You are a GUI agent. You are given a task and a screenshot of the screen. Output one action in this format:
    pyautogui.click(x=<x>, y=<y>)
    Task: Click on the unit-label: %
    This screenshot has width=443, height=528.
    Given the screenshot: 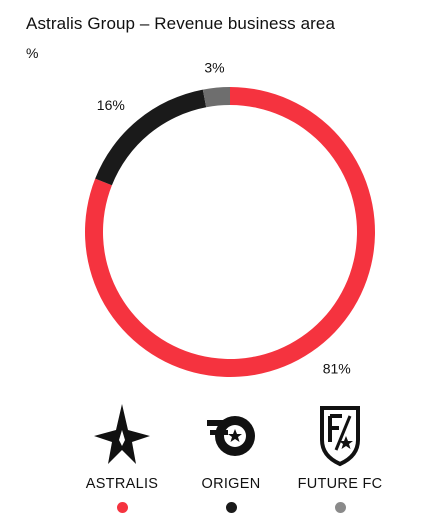 What is the action you would take?
    pyautogui.click(x=32, y=53)
    